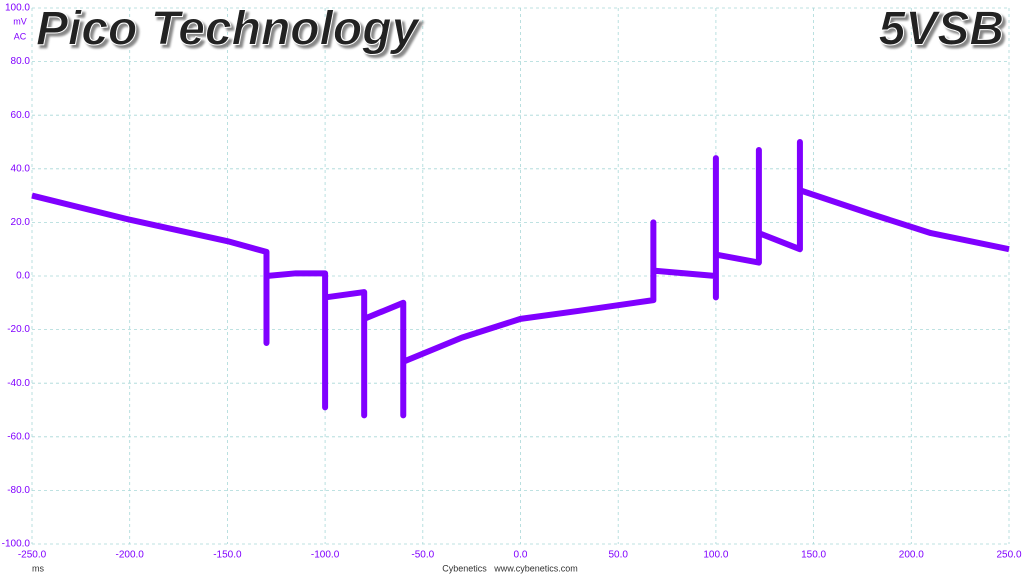 The width and height of the screenshot is (1024, 576). Describe the element at coordinates (21, 222) in the screenshot. I see `y-tick-label: 20.0` at that location.